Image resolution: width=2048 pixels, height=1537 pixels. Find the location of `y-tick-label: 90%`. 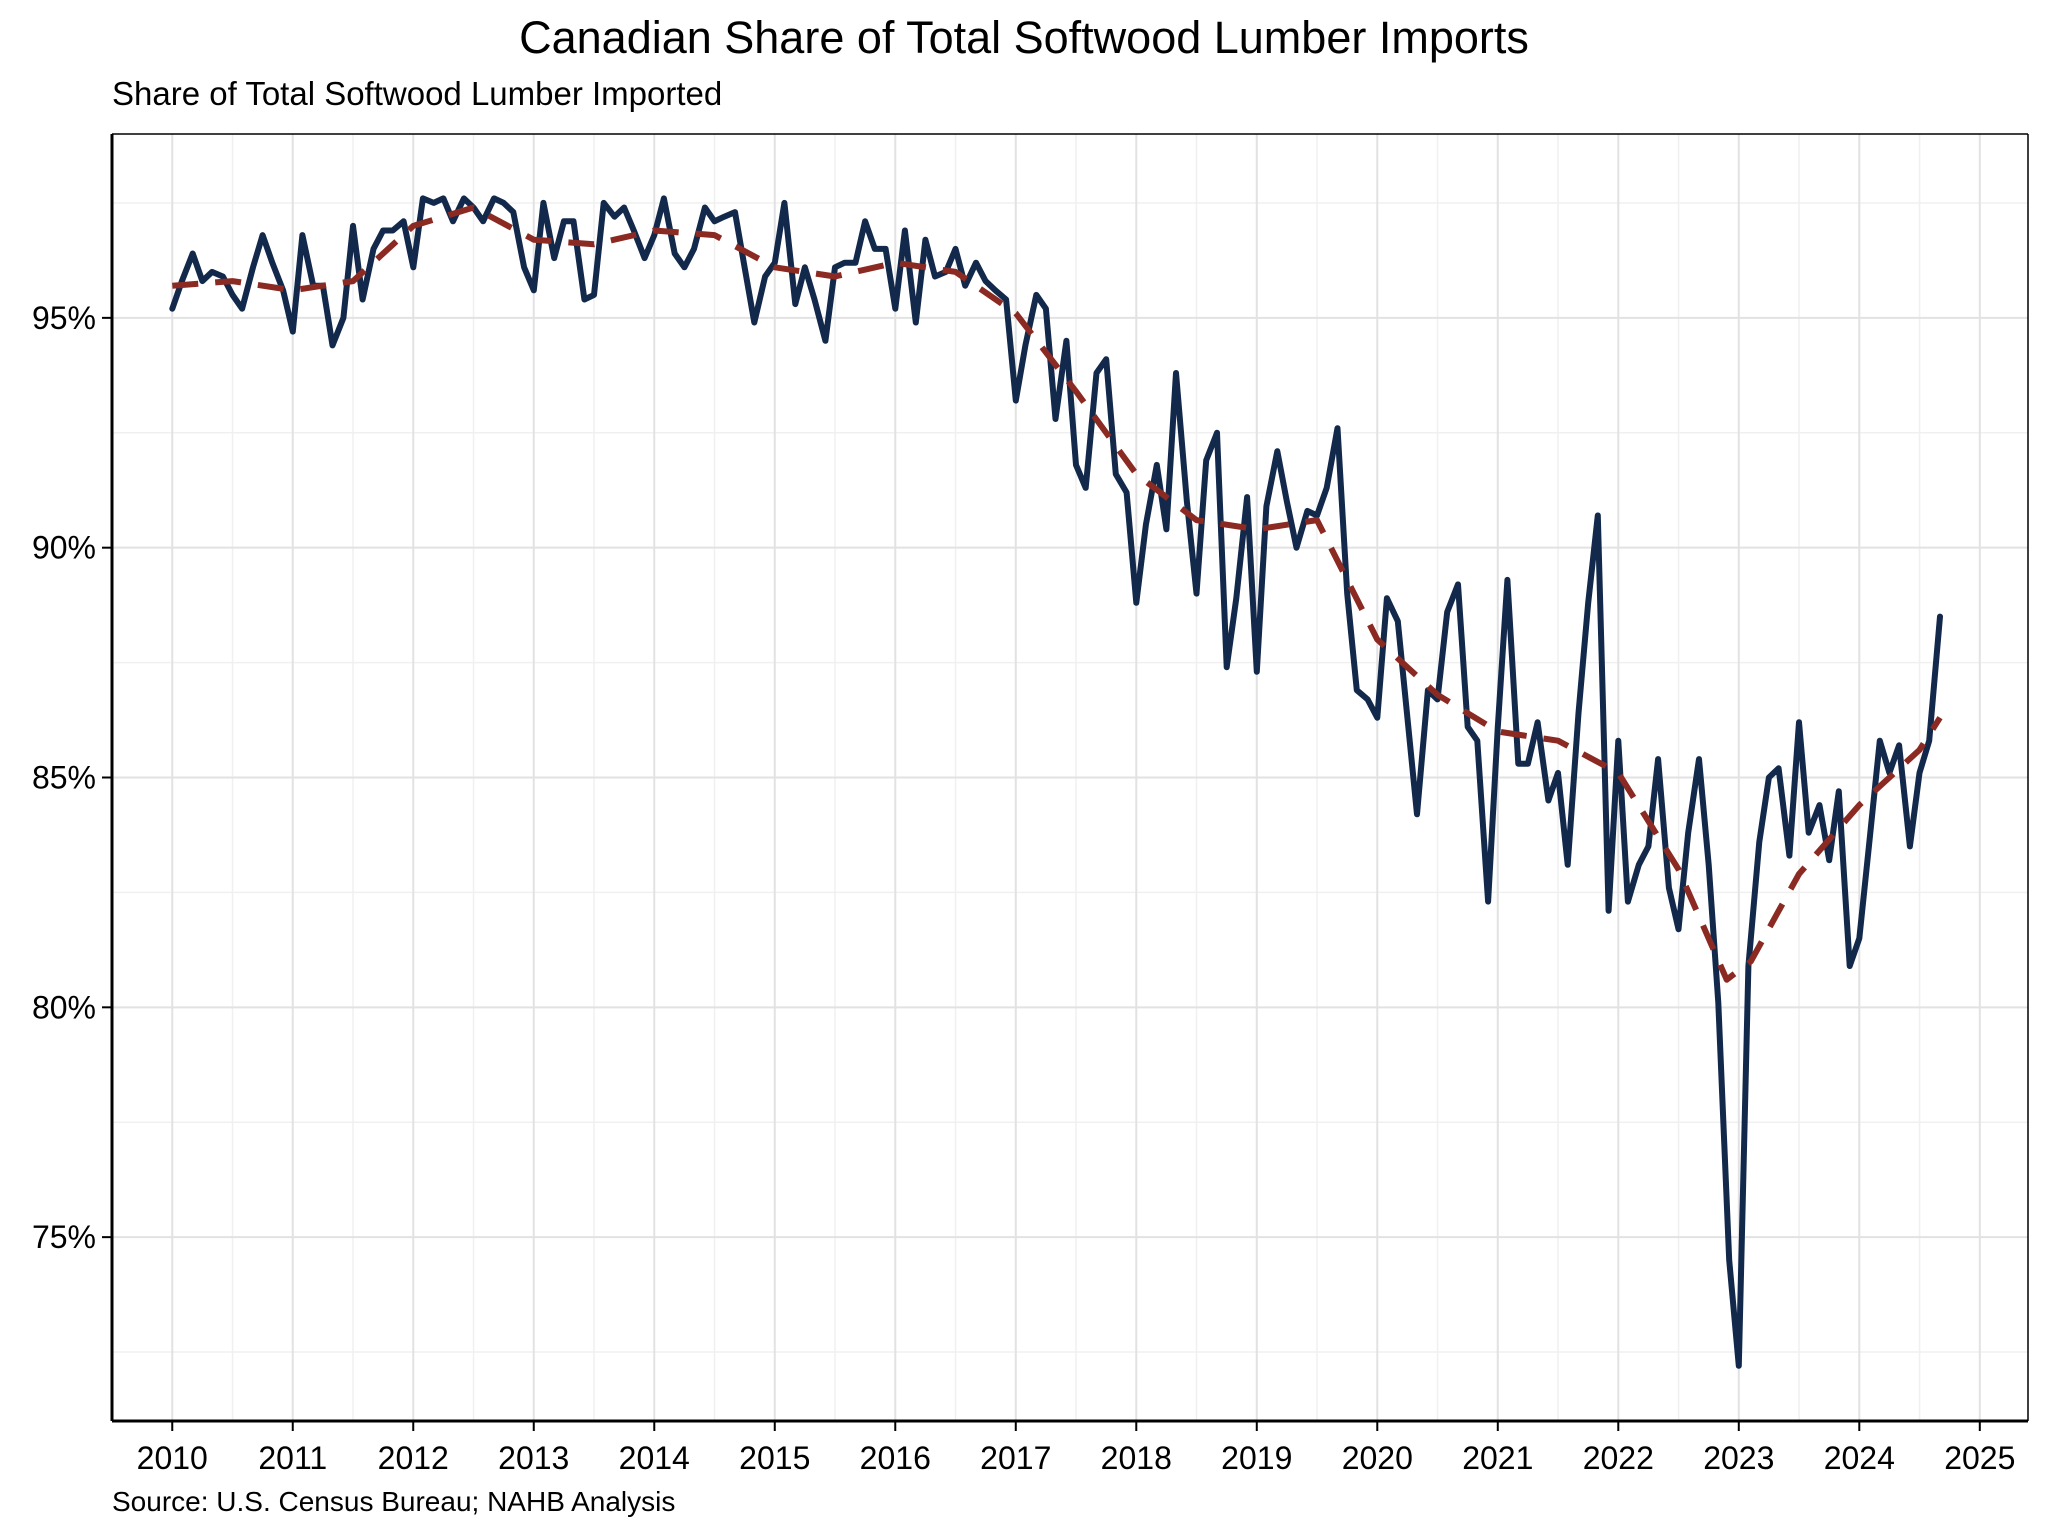

y-tick-label: 90% is located at coordinates (64, 548).